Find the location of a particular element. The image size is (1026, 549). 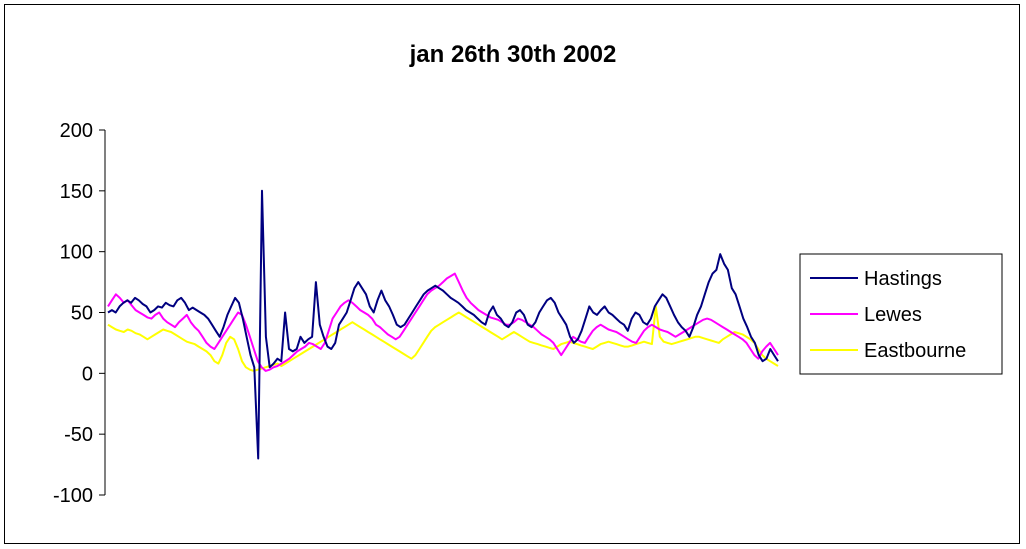

legend-label-eastbourne: Eastbourne is located at coordinates (915, 351).